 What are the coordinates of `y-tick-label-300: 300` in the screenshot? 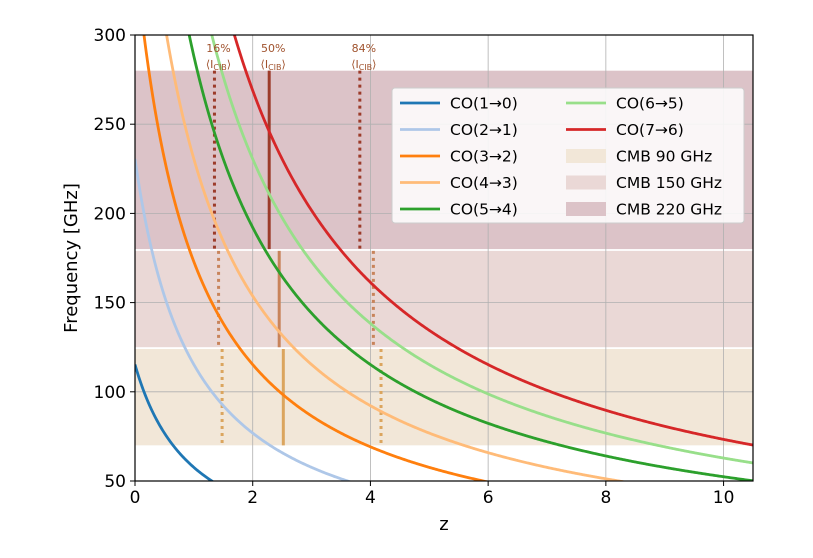 It's located at (110, 36).